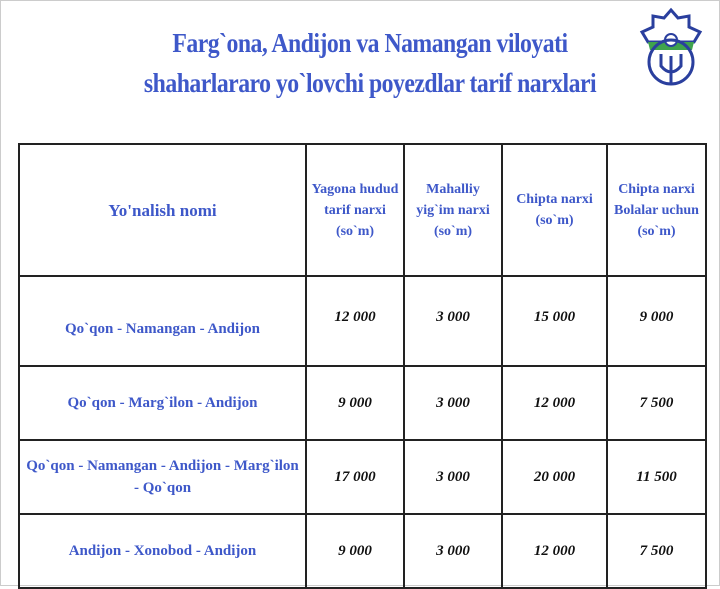  What do you see at coordinates (370, 43) in the screenshot?
I see `title-line-1: Farg`ona, Andijon va Namangan viloyati` at bounding box center [370, 43].